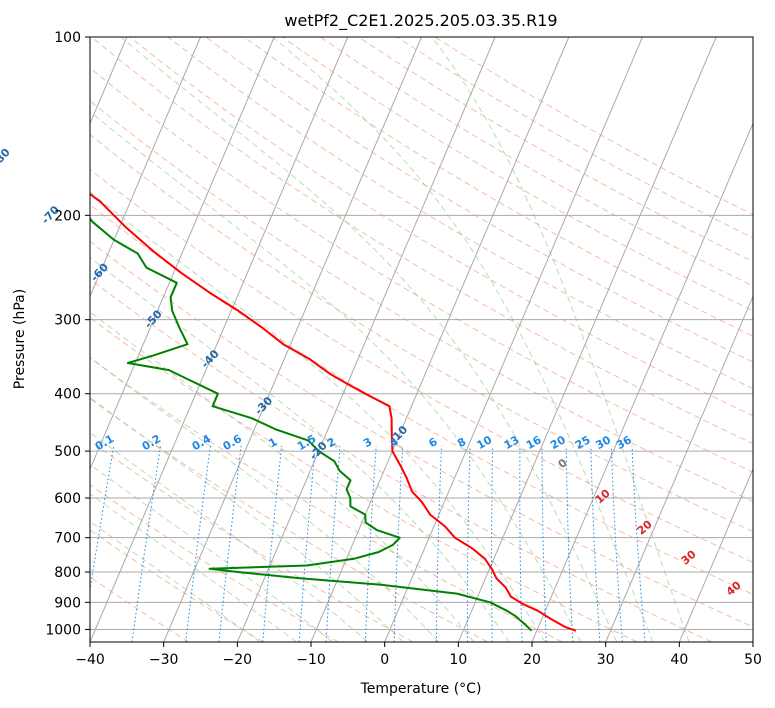 Image resolution: width=775 pixels, height=708 pixels. What do you see at coordinates (67, 452) in the screenshot?
I see `y-tick-label: 500` at bounding box center [67, 452].